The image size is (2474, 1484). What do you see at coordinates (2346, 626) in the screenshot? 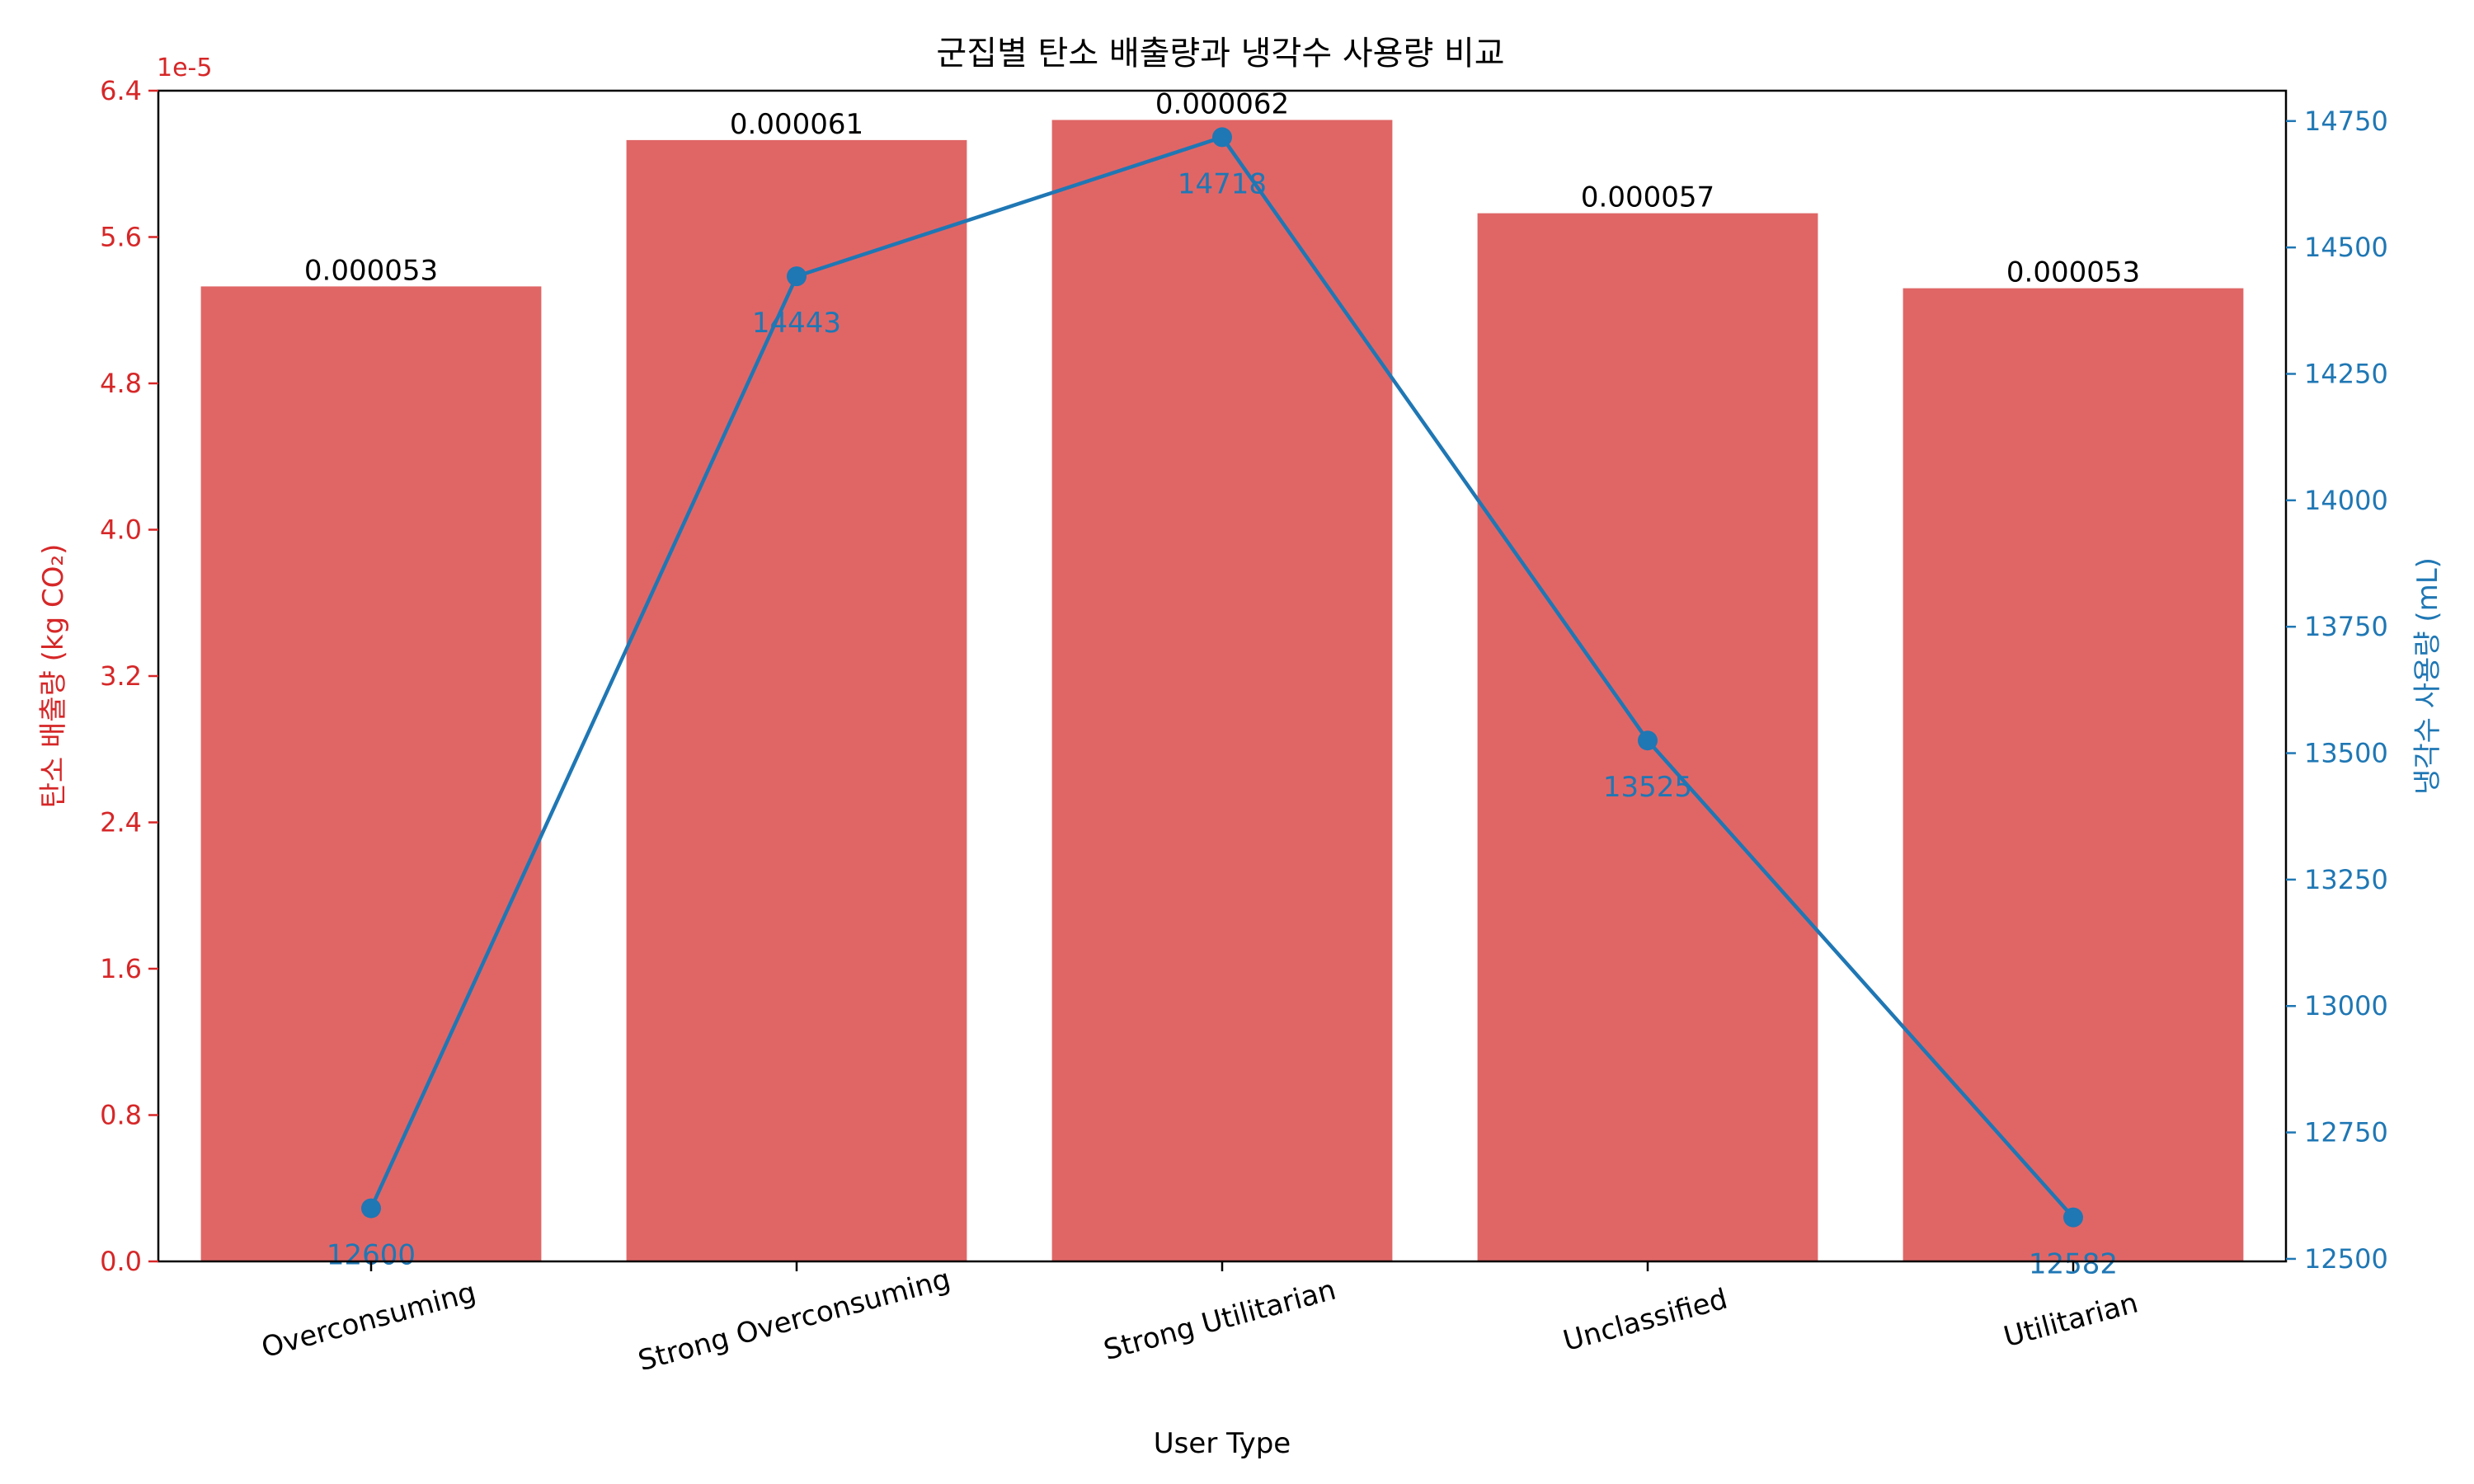
I see `right-y-tick-label: 13750` at bounding box center [2346, 626].